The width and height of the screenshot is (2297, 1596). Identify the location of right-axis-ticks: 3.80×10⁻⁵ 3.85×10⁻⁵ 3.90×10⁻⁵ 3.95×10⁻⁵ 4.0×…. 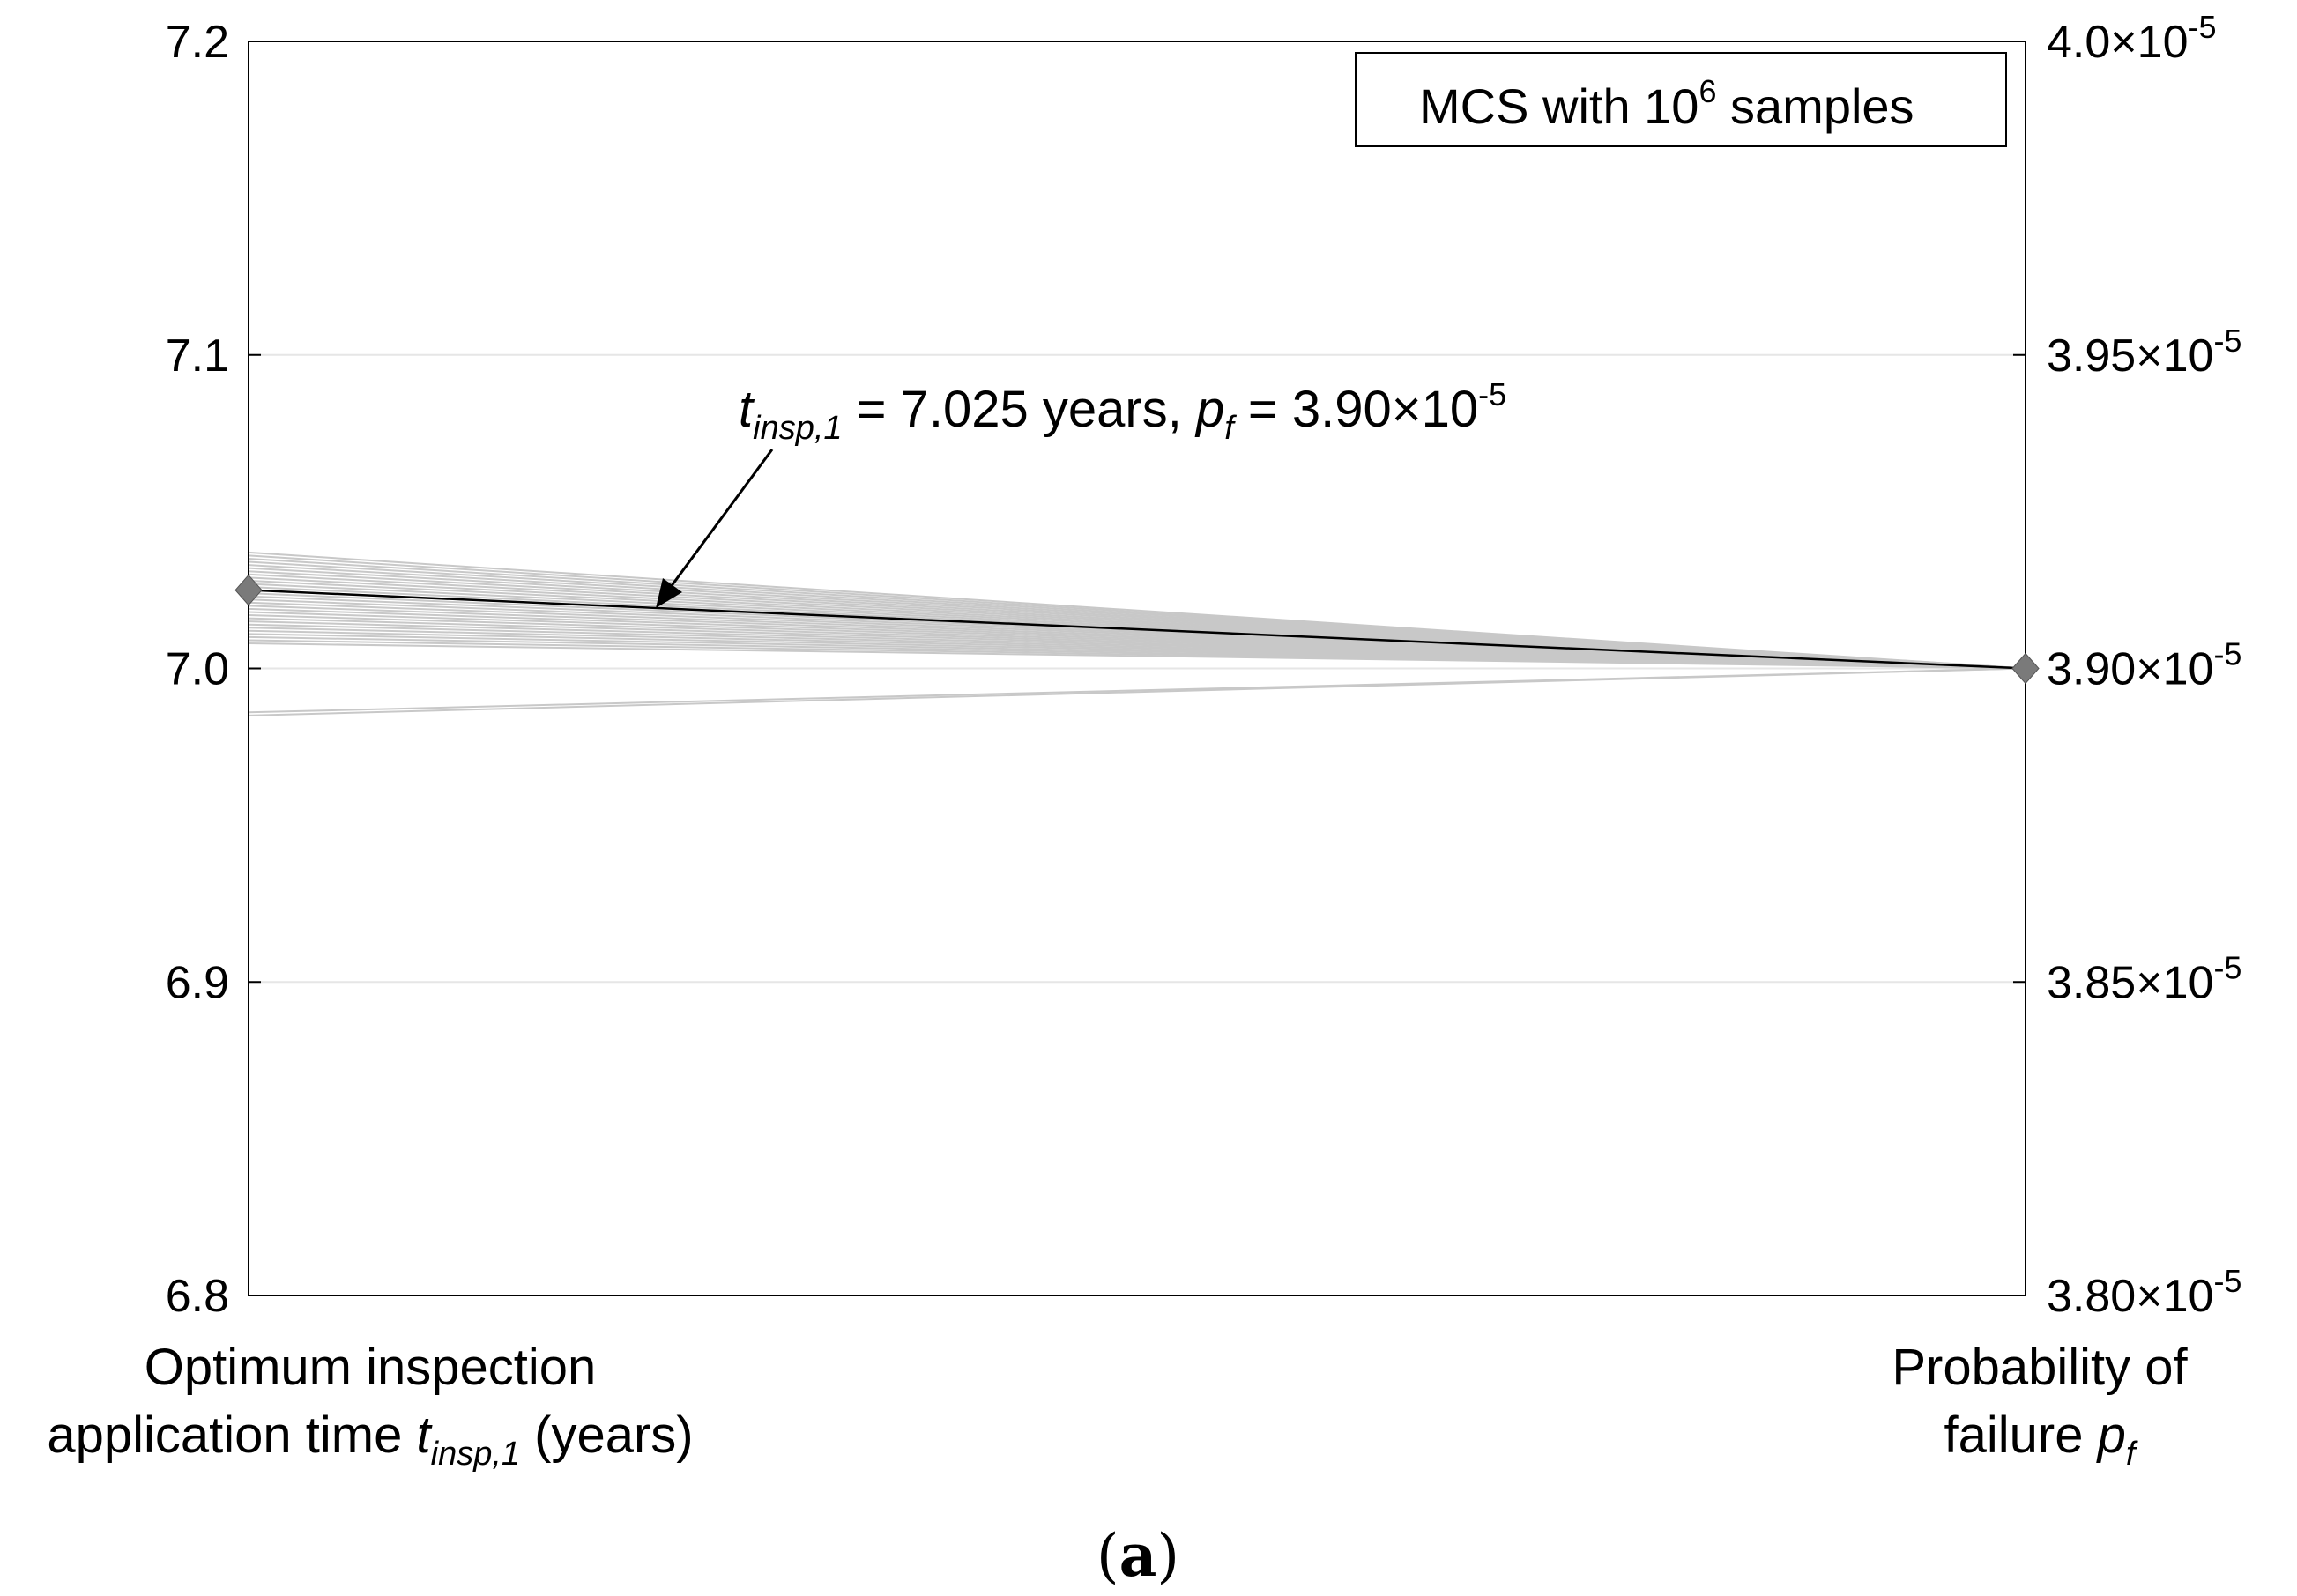
(2127, 665).